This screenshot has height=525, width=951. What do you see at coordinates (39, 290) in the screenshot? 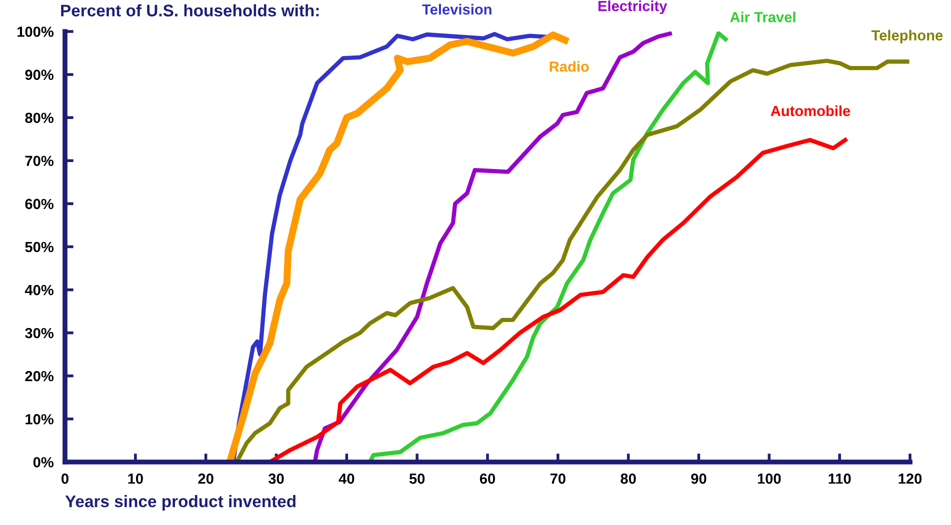
I see `y-tick-label: 40%` at bounding box center [39, 290].